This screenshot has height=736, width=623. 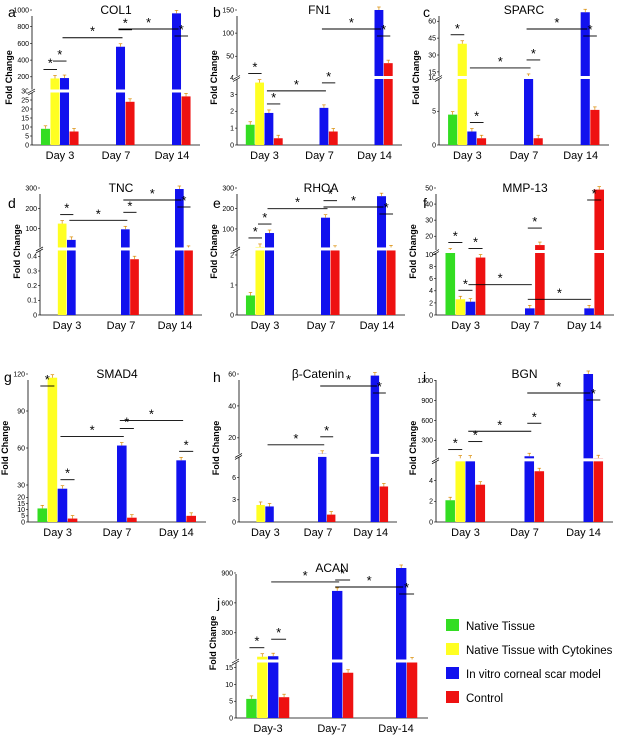 I want to click on y-tick-label: 40, so click(x=232, y=406).